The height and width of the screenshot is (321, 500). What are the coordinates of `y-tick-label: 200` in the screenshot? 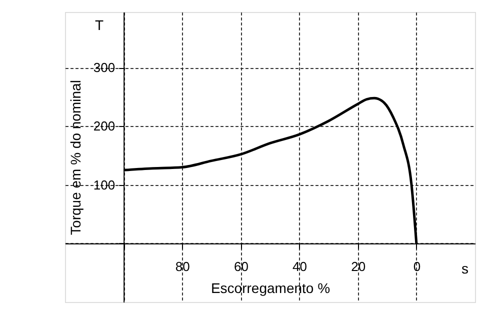 It's located at (104, 126).